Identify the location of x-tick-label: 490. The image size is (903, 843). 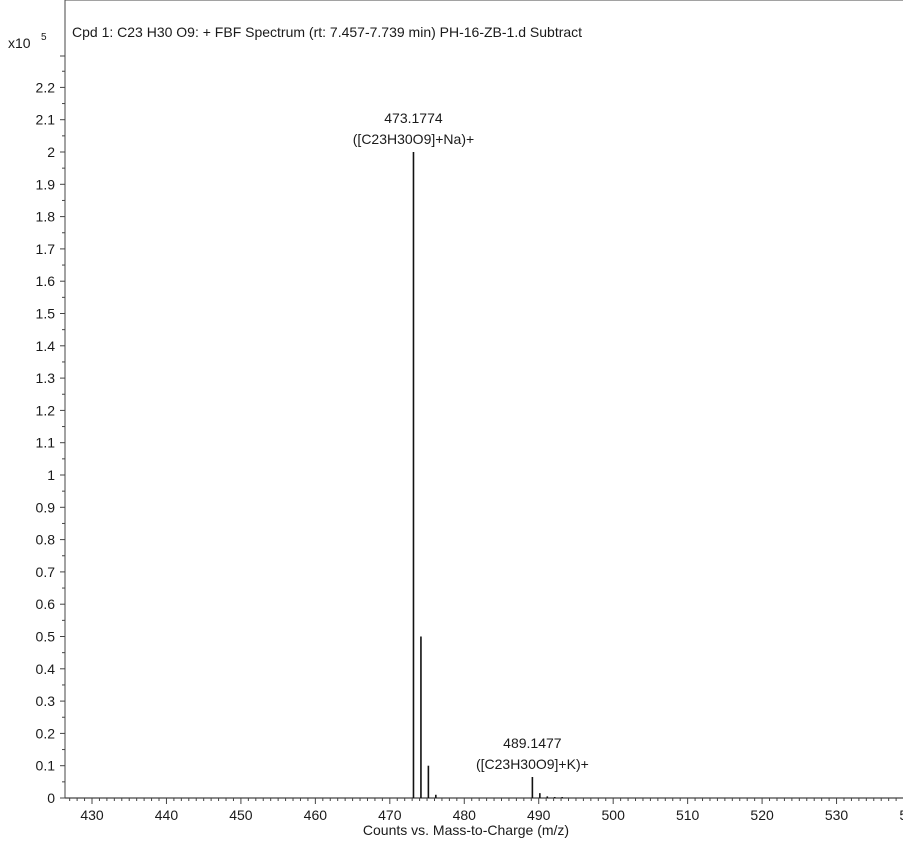
(539, 815).